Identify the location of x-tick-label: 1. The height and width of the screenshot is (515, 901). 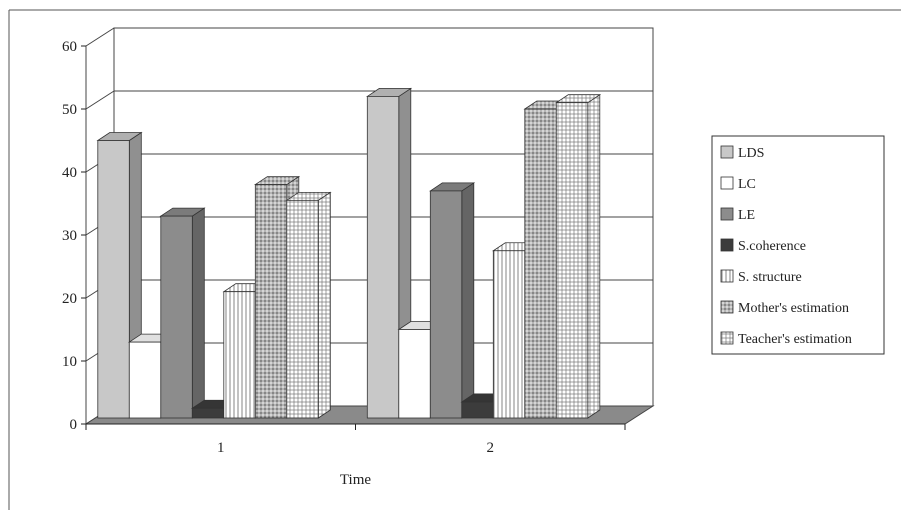
(221, 448).